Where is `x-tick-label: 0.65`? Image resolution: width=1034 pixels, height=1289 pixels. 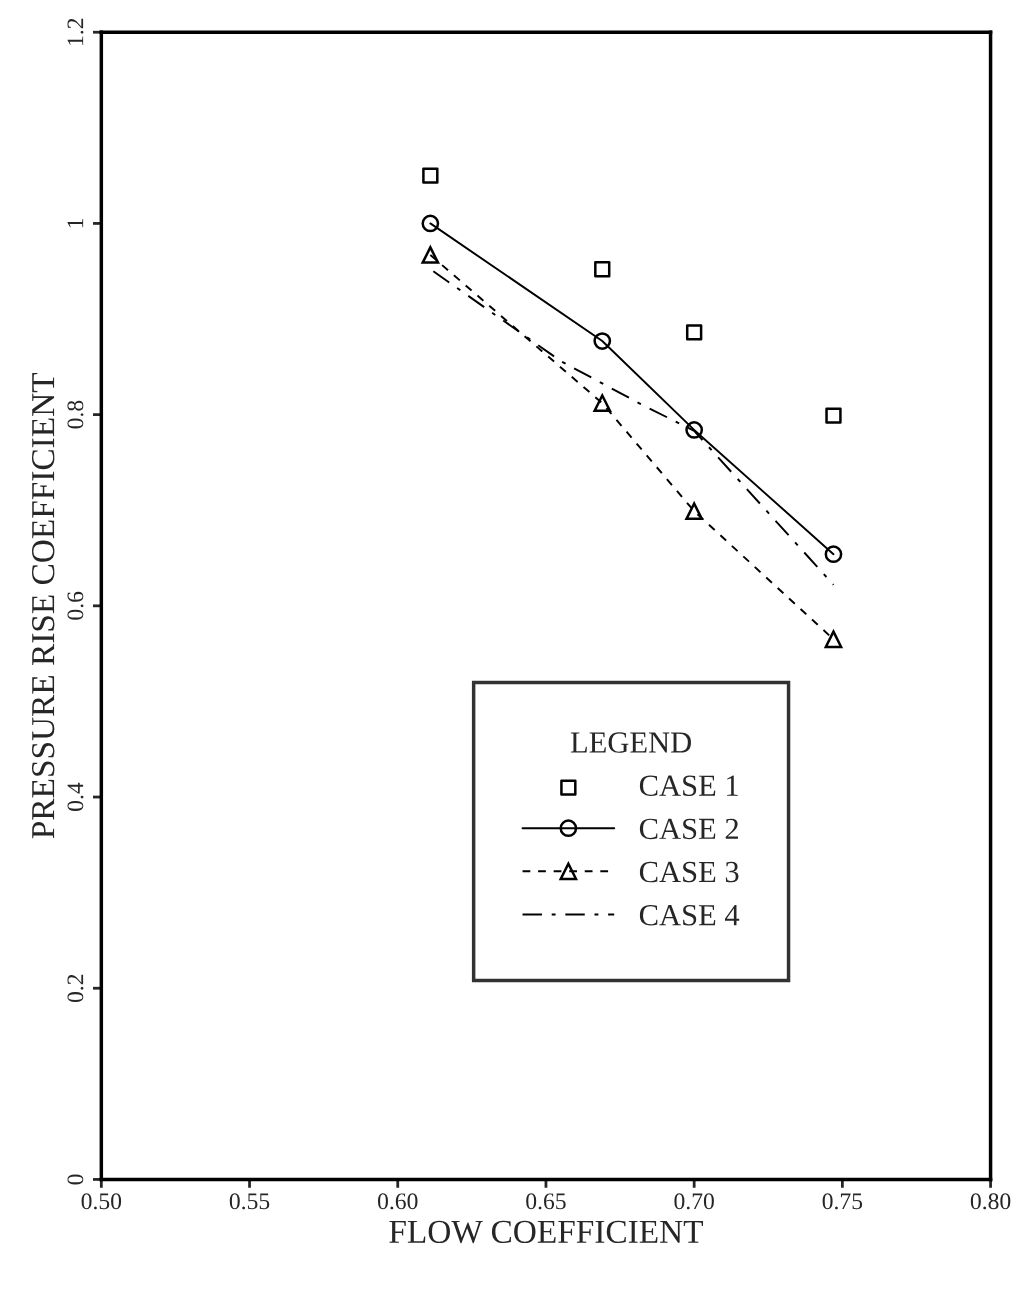
x-tick-label: 0.65 is located at coordinates (546, 1201).